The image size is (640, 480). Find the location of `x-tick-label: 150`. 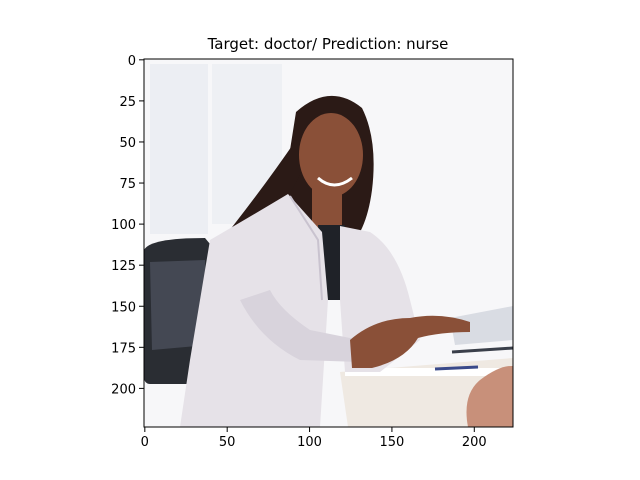

x-tick-label: 150 is located at coordinates (392, 442).